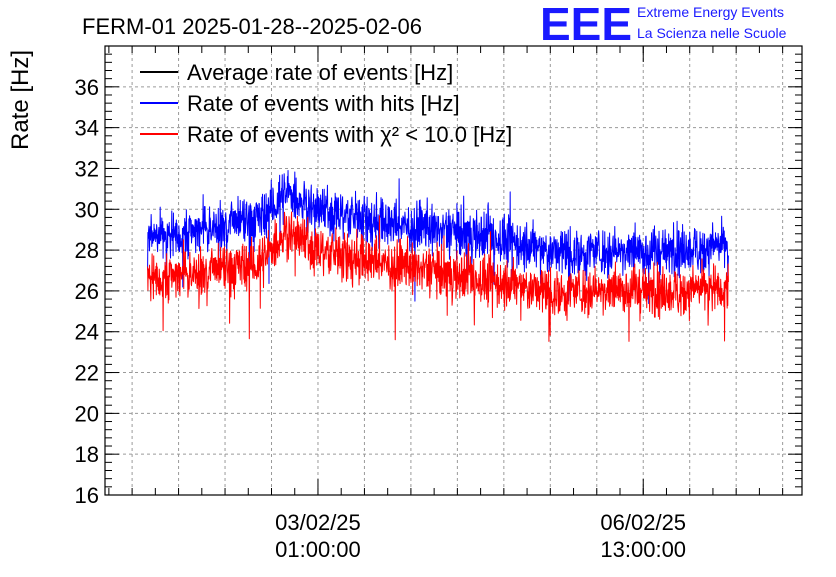 The width and height of the screenshot is (836, 577). Describe the element at coordinates (87, 495) in the screenshot. I see `y-tick-label: 16` at that location.